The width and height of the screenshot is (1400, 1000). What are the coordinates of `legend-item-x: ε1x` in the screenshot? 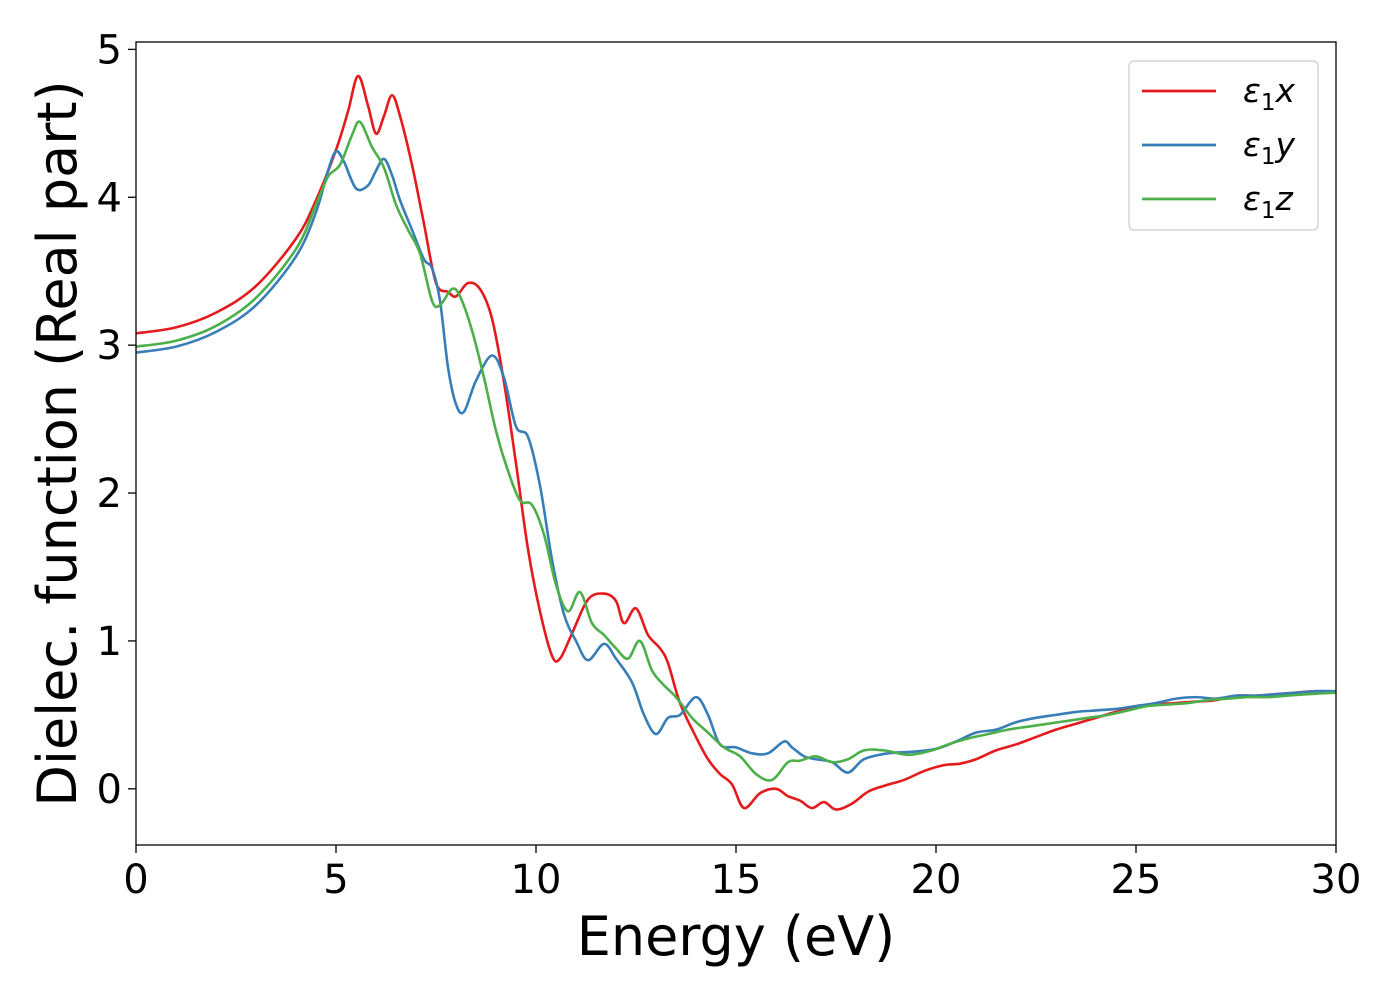 It's located at (1218, 93).